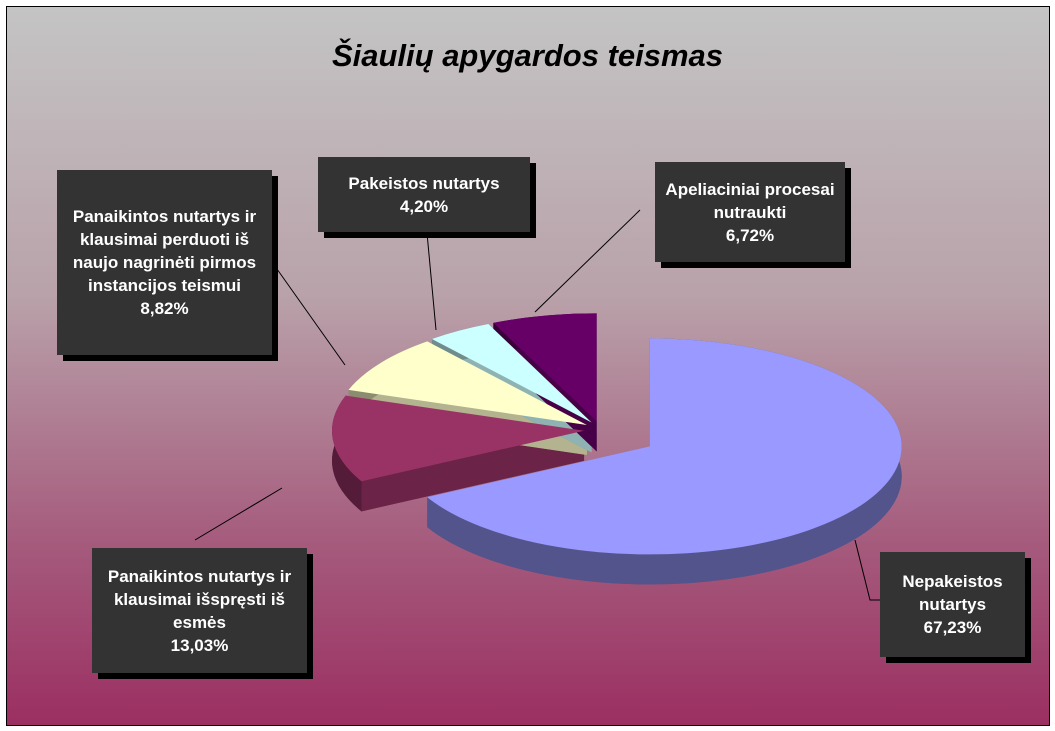 The width and height of the screenshot is (1055, 731). Describe the element at coordinates (750, 200) in the screenshot. I see `category-label: Apeliaciniai procesai nutraukti` at that location.